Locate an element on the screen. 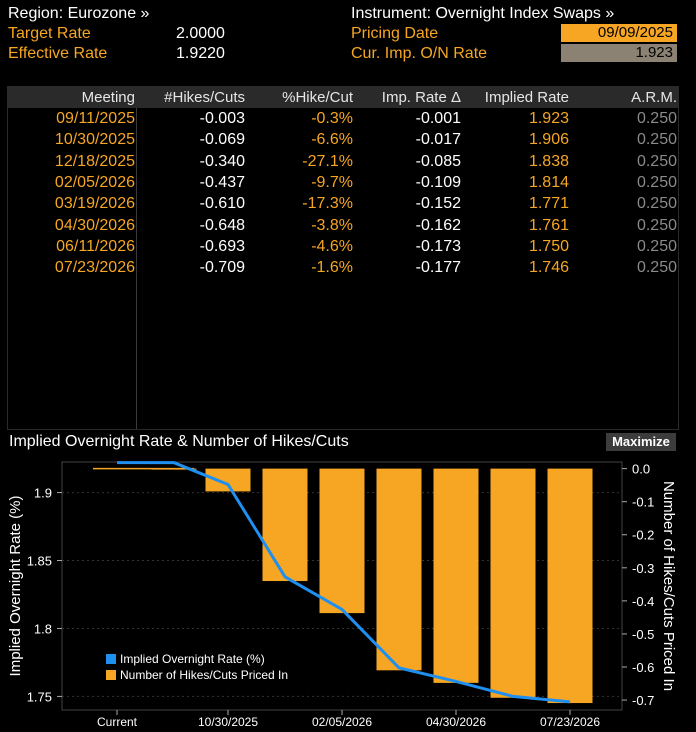 This screenshot has height=732, width=696. cell-hikes-cuts: -0.340 is located at coordinates (222, 161).